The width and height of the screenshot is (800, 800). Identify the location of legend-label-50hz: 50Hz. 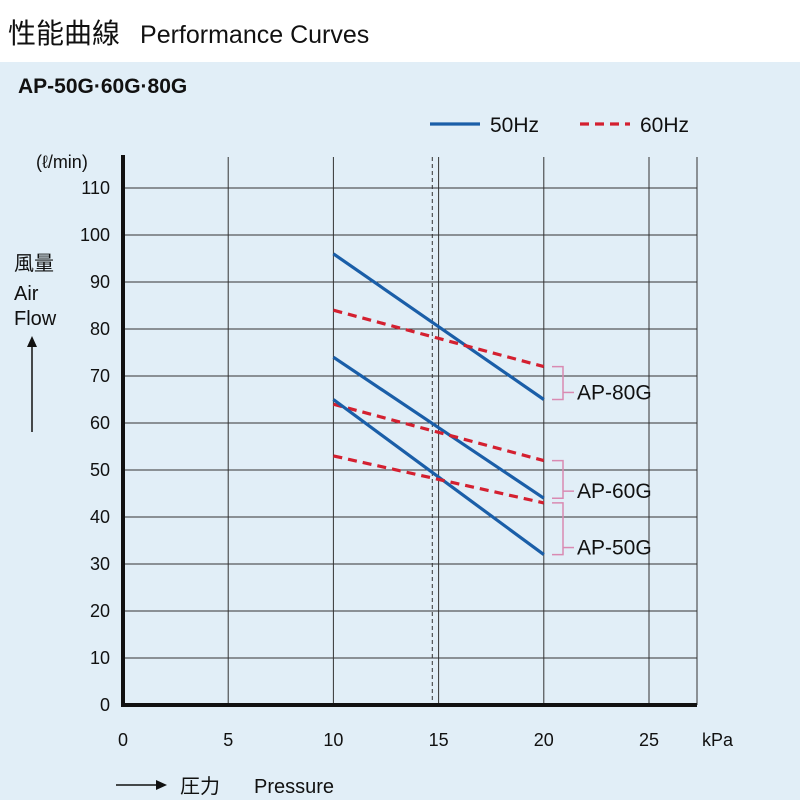
(514, 125).